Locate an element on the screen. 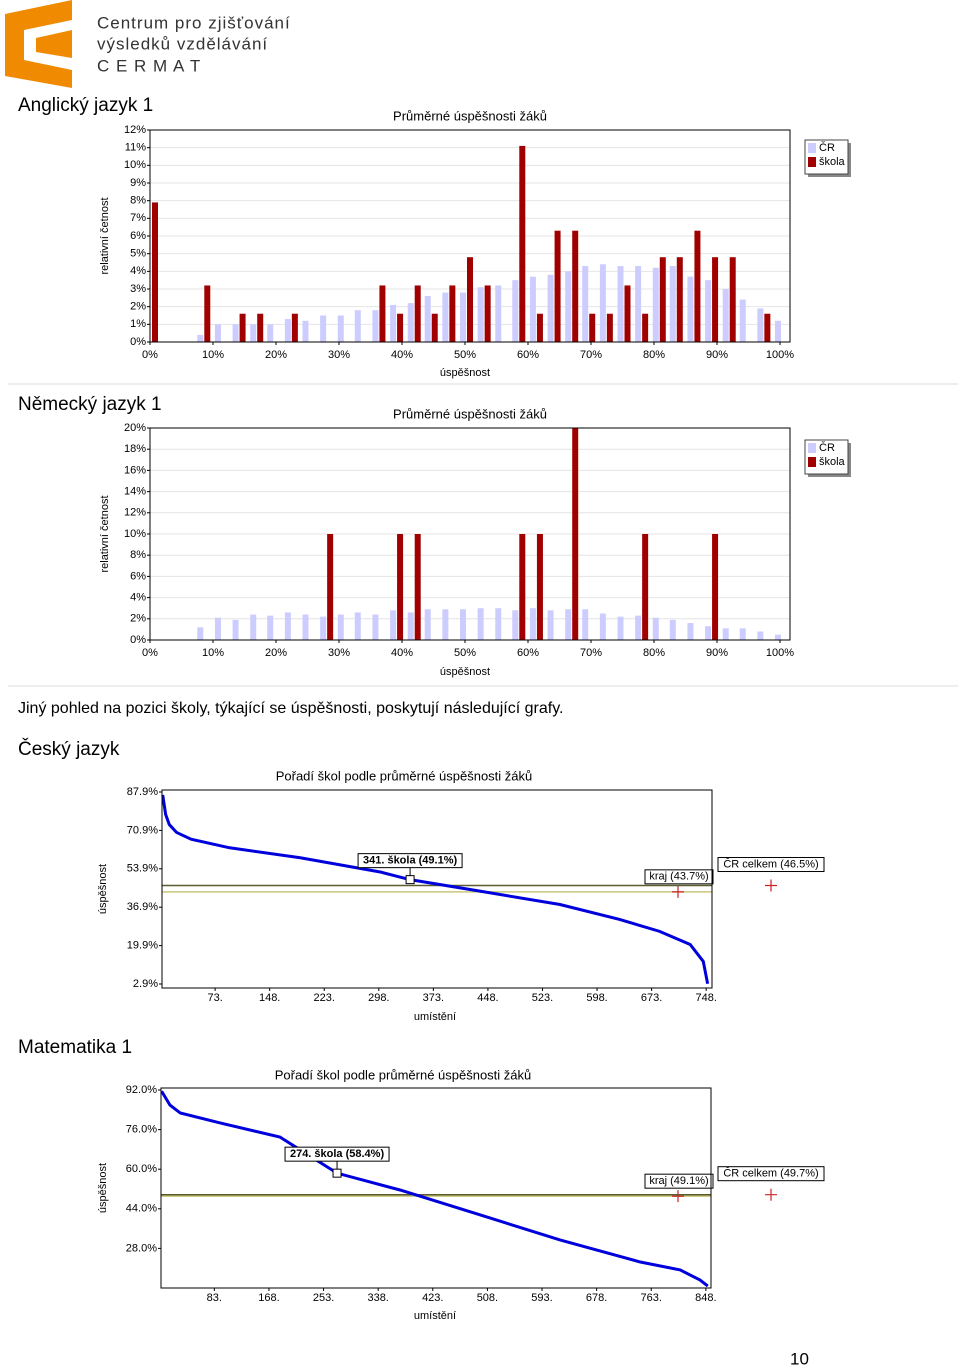 The height and width of the screenshot is (1368, 960). x-tick-label: 593. is located at coordinates (541, 1298).